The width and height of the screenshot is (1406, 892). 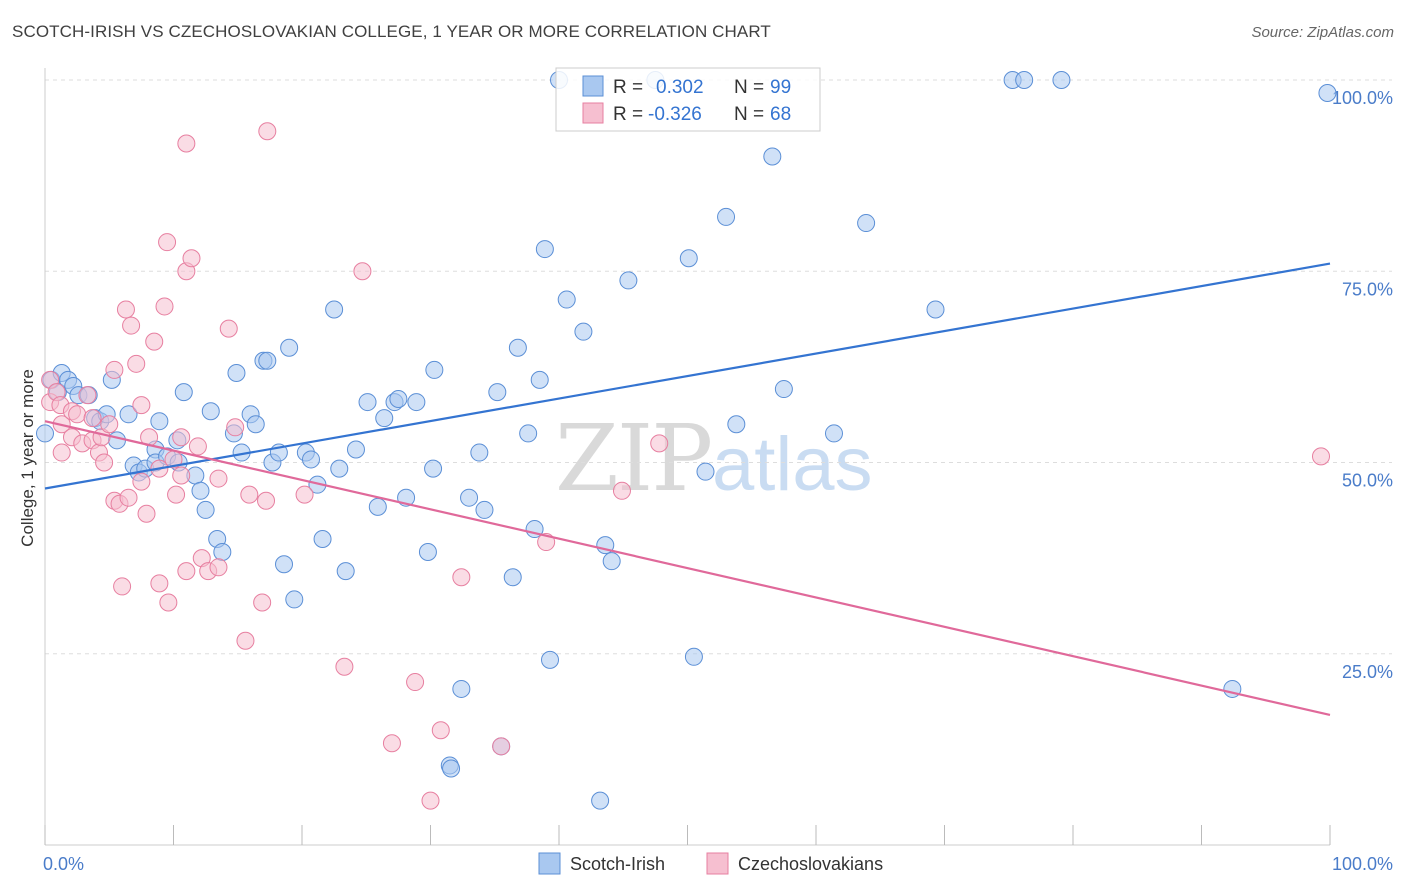 I want to click on legend-r-label-2: R =, so click(x=628, y=114).